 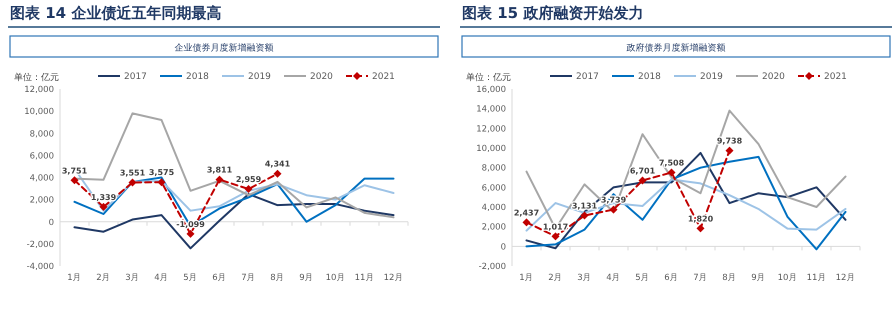 What do you see at coordinates (161, 173) in the screenshot?
I see `data-label: 3,575` at bounding box center [161, 173].